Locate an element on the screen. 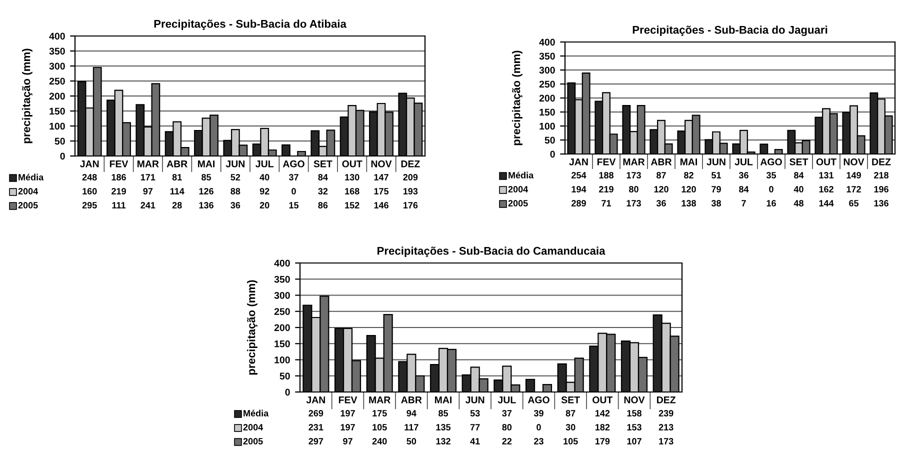 The width and height of the screenshot is (917, 455). data-label: 239 is located at coordinates (666, 413).